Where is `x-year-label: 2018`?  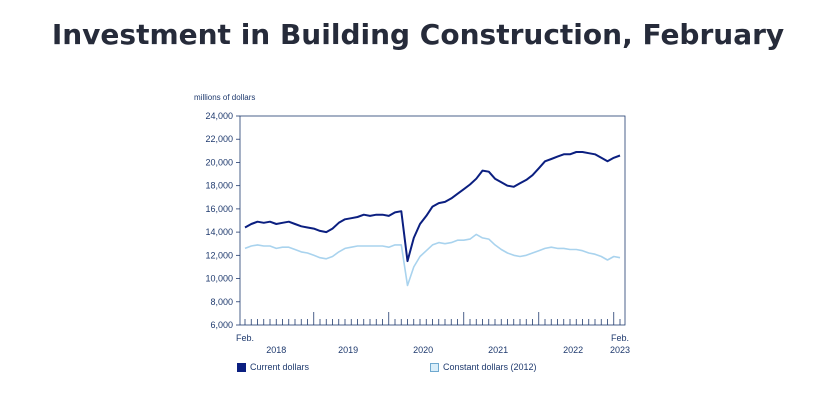
x-year-label: 2018 is located at coordinates (276, 350).